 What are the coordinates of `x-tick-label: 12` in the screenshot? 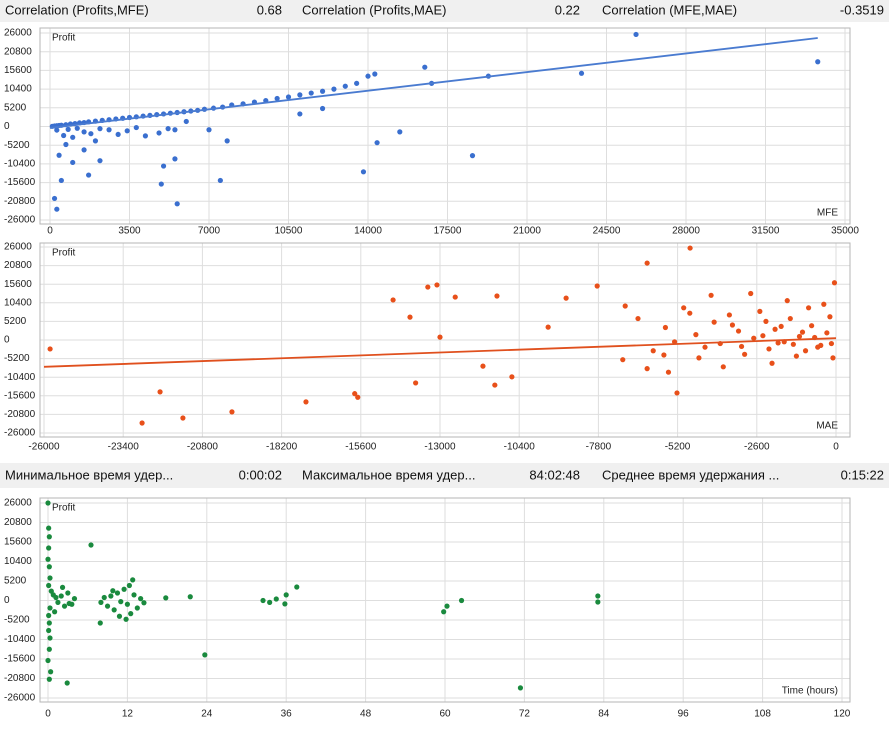 It's located at (128, 714).